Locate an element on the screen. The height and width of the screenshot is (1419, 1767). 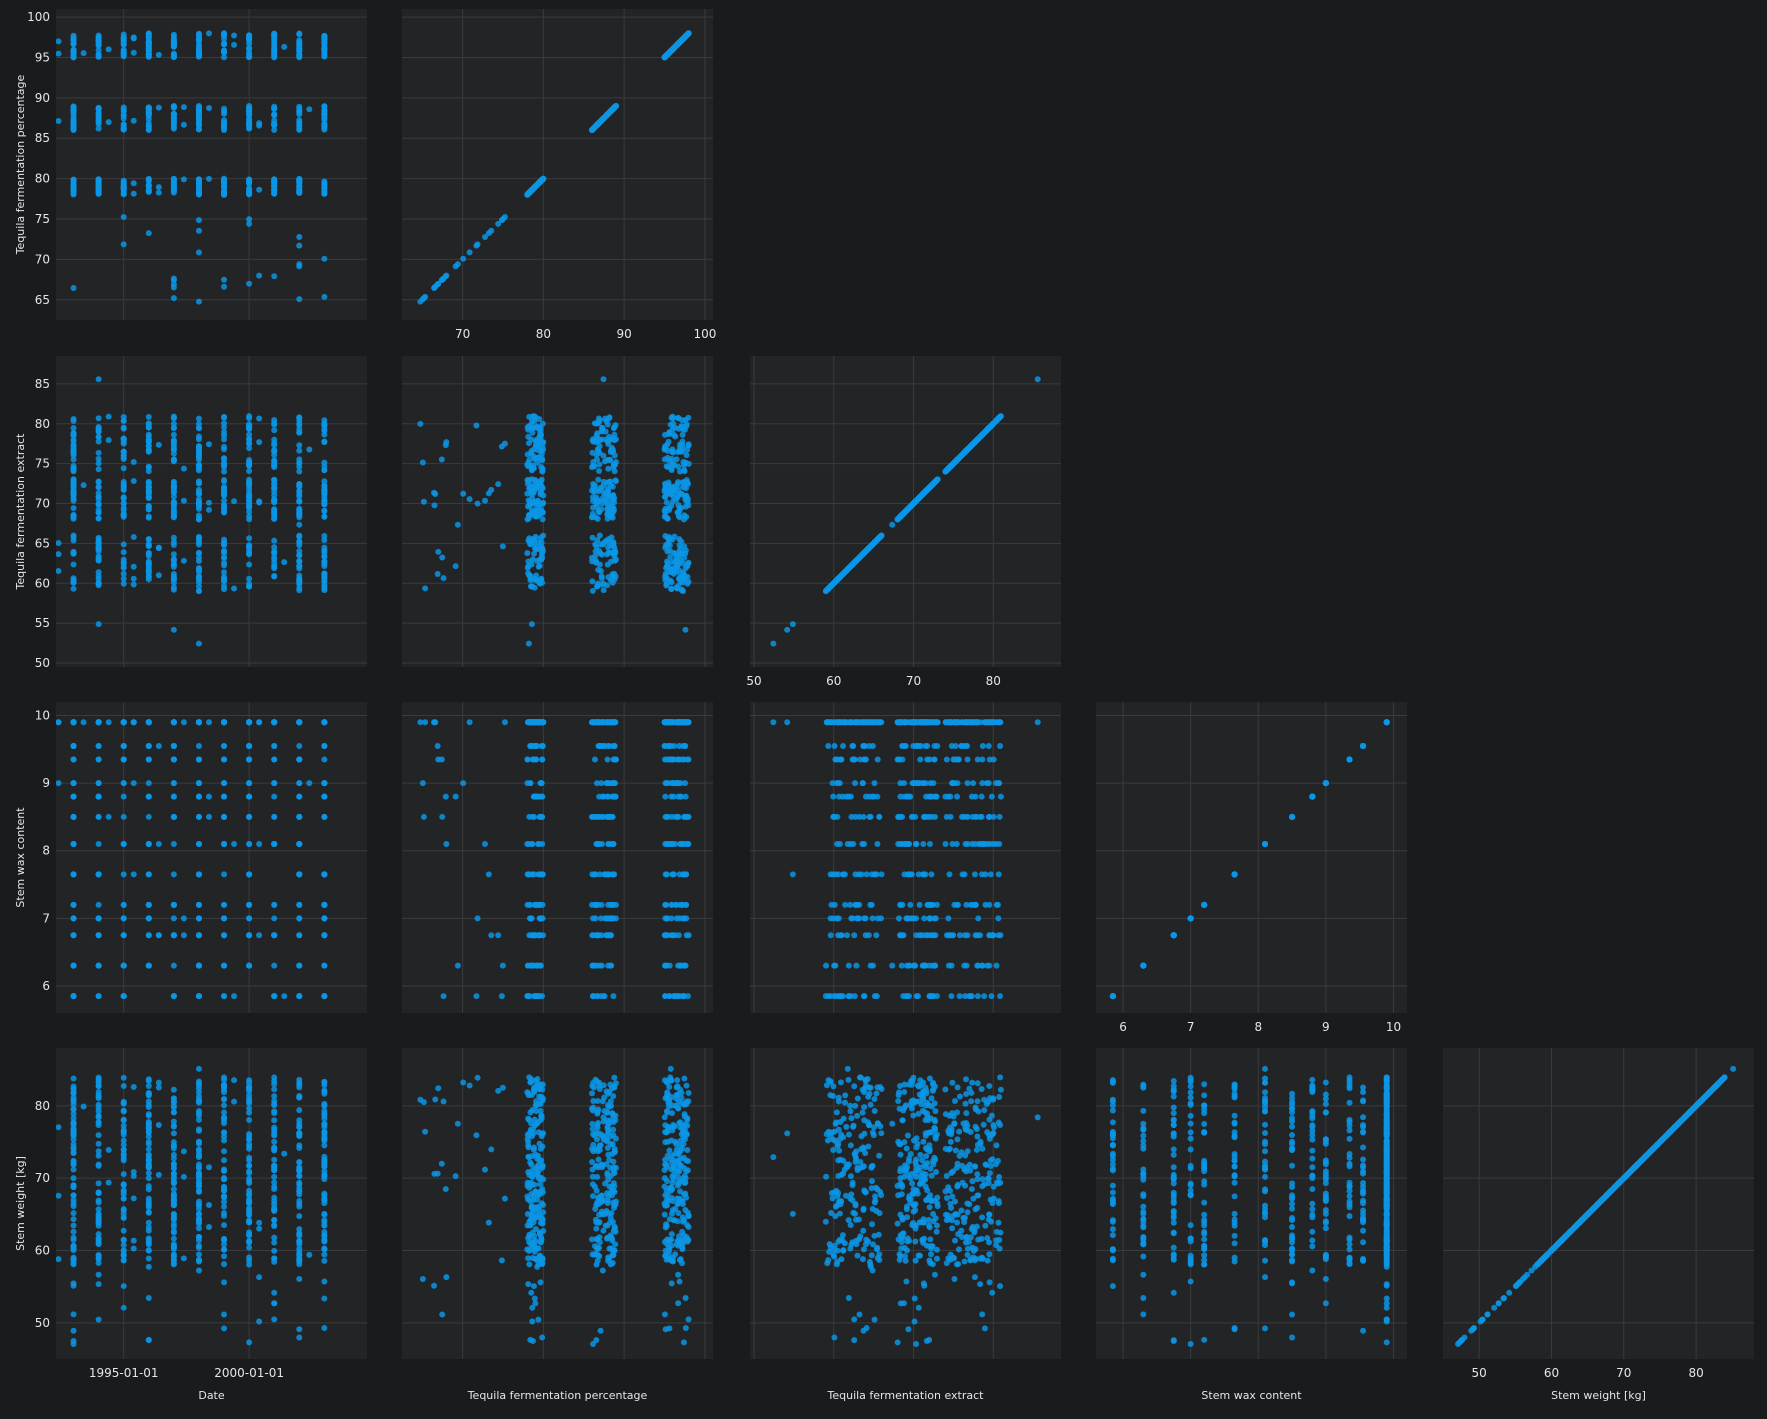
panel-background is located at coordinates (557, 511).